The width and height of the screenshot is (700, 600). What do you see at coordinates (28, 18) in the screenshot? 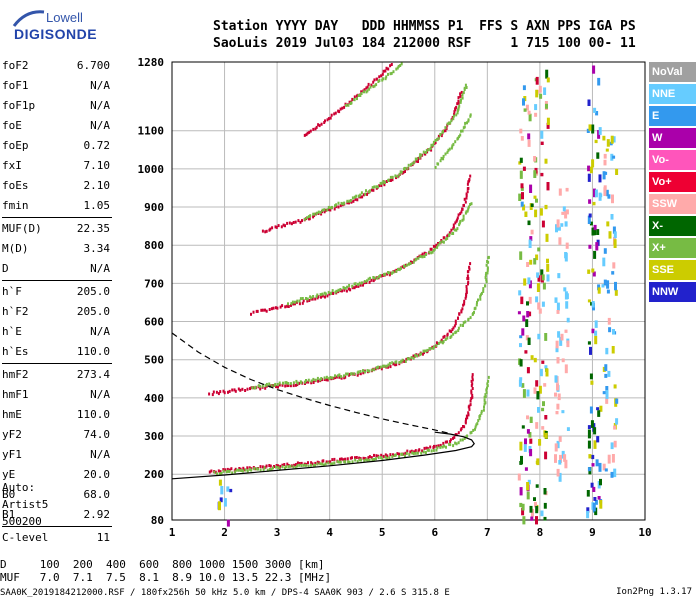
I see `logo-swoosh-icon` at bounding box center [28, 18].